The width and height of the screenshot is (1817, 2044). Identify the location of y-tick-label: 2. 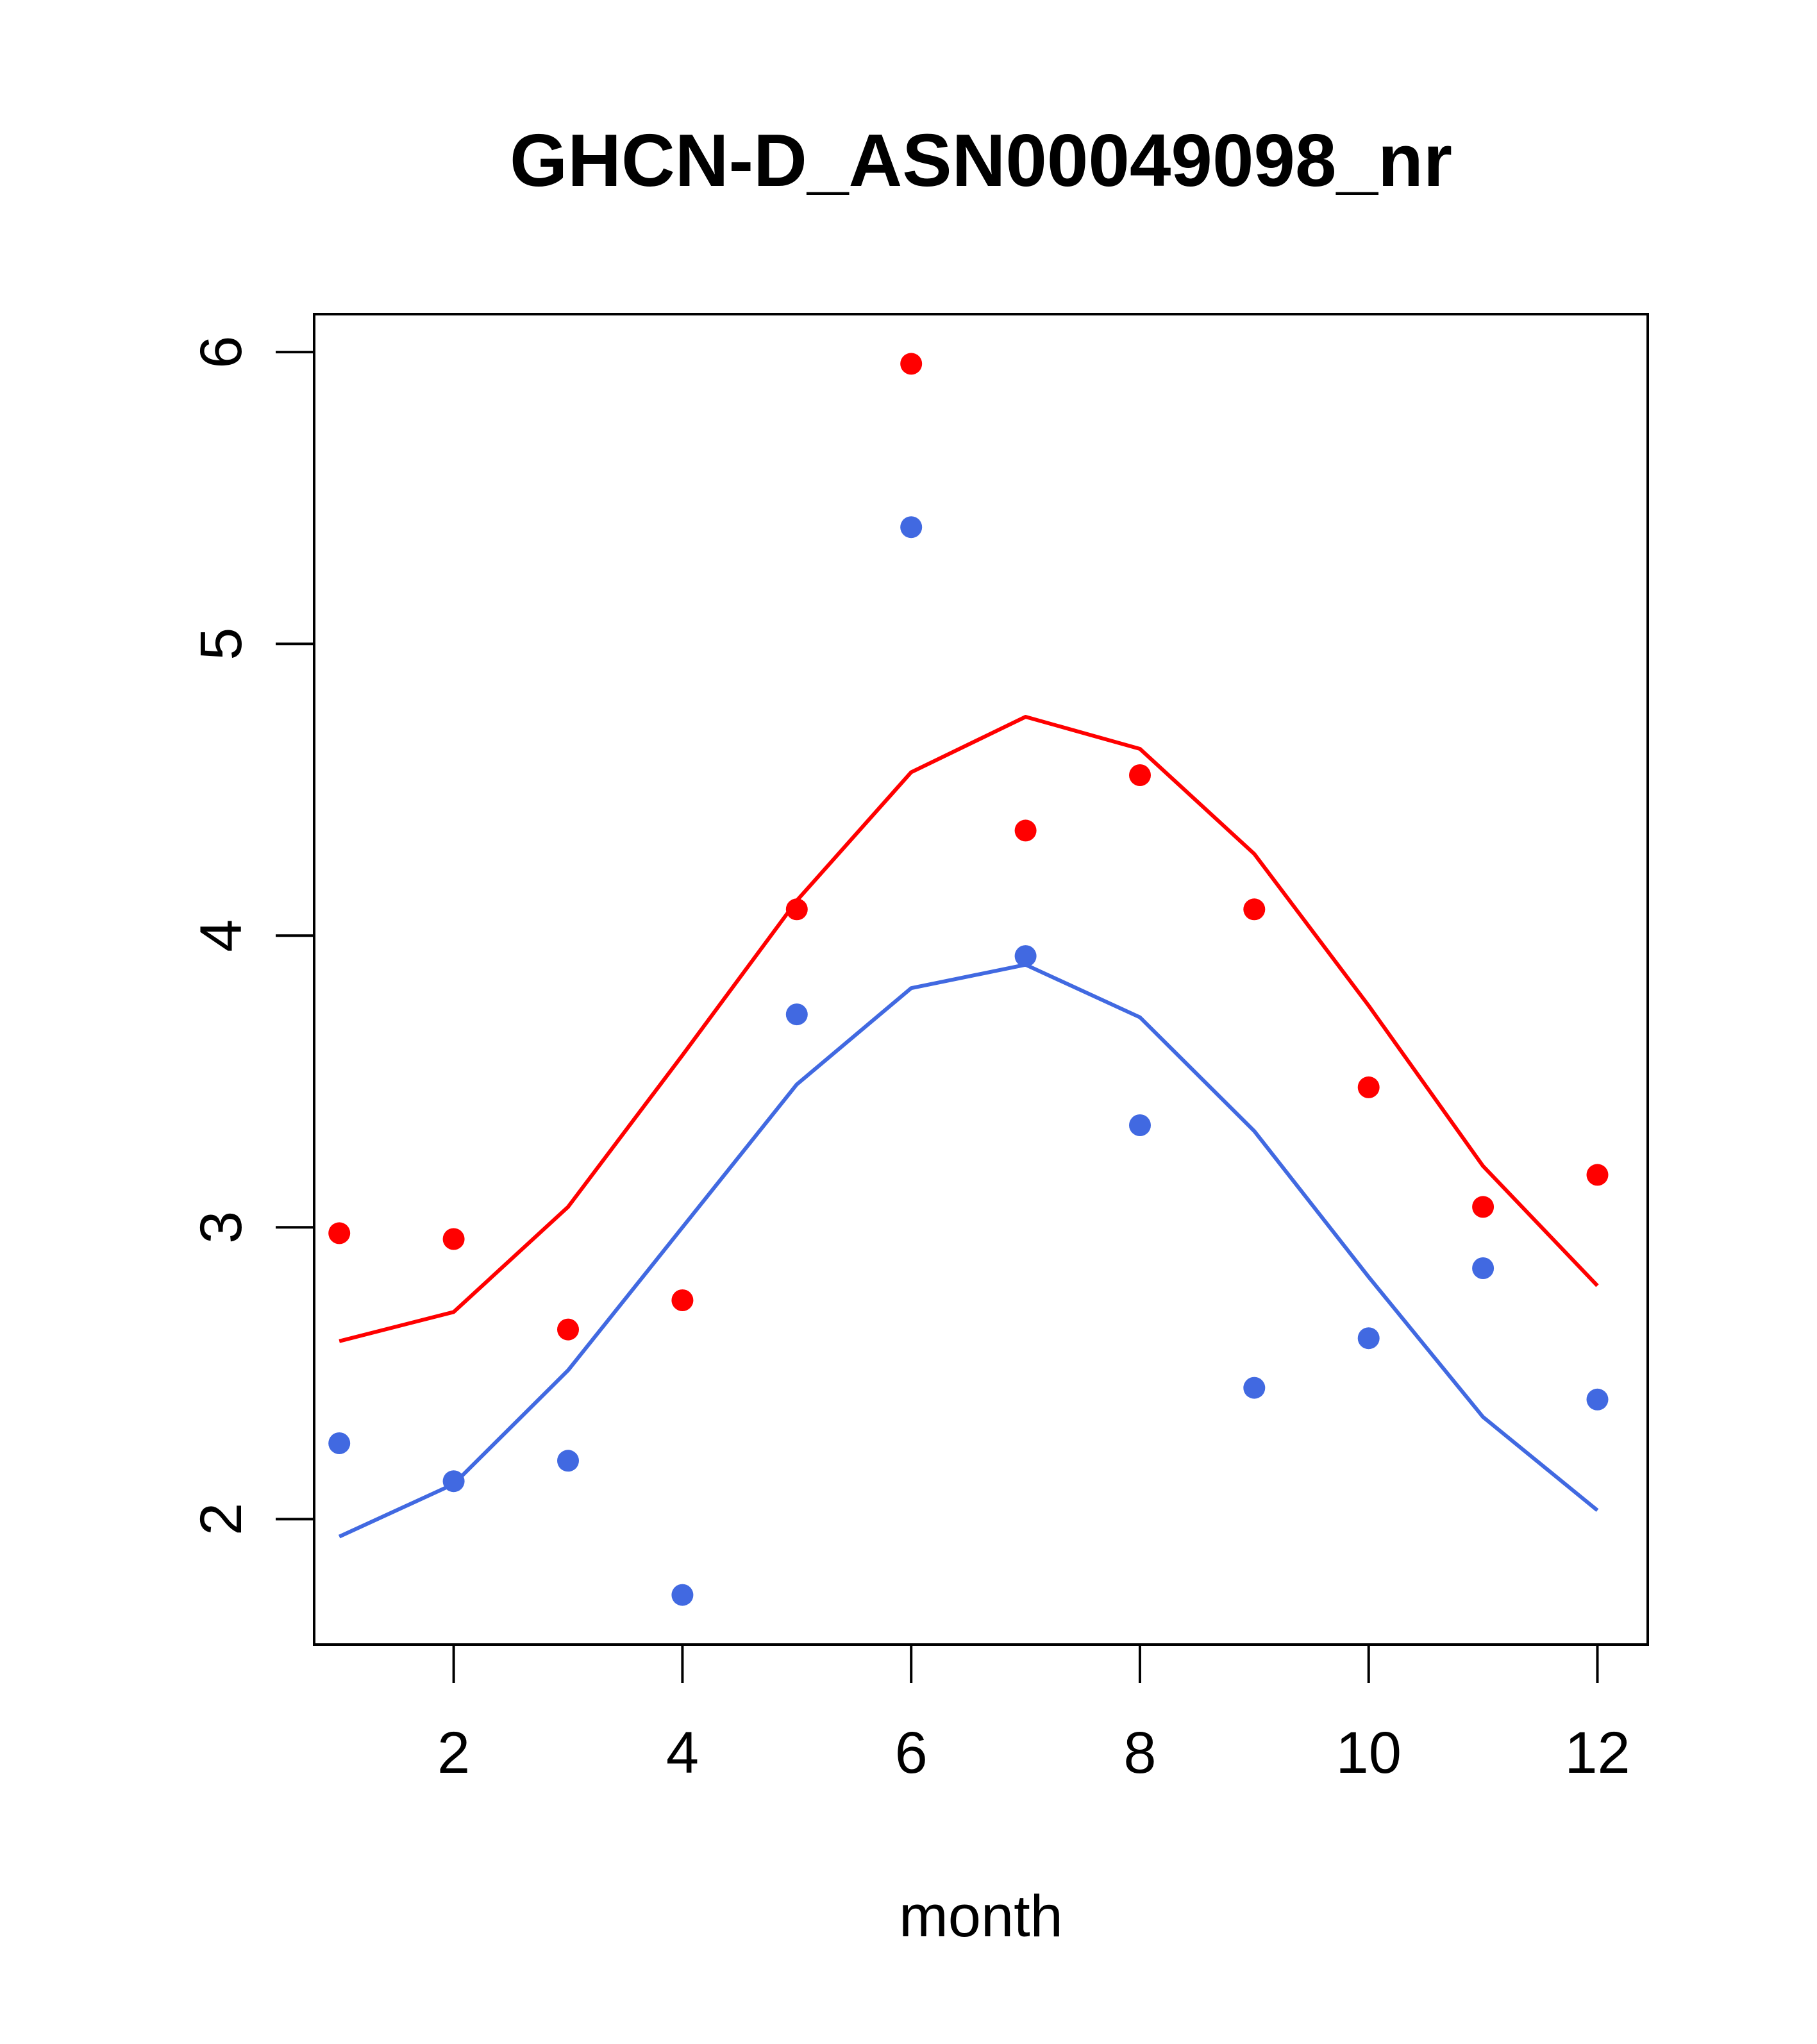
(221, 1519).